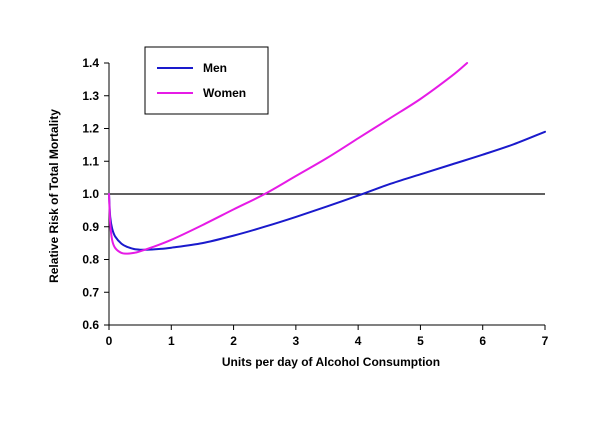  Describe the element at coordinates (482, 341) in the screenshot. I see `x-tick-label: 6` at that location.